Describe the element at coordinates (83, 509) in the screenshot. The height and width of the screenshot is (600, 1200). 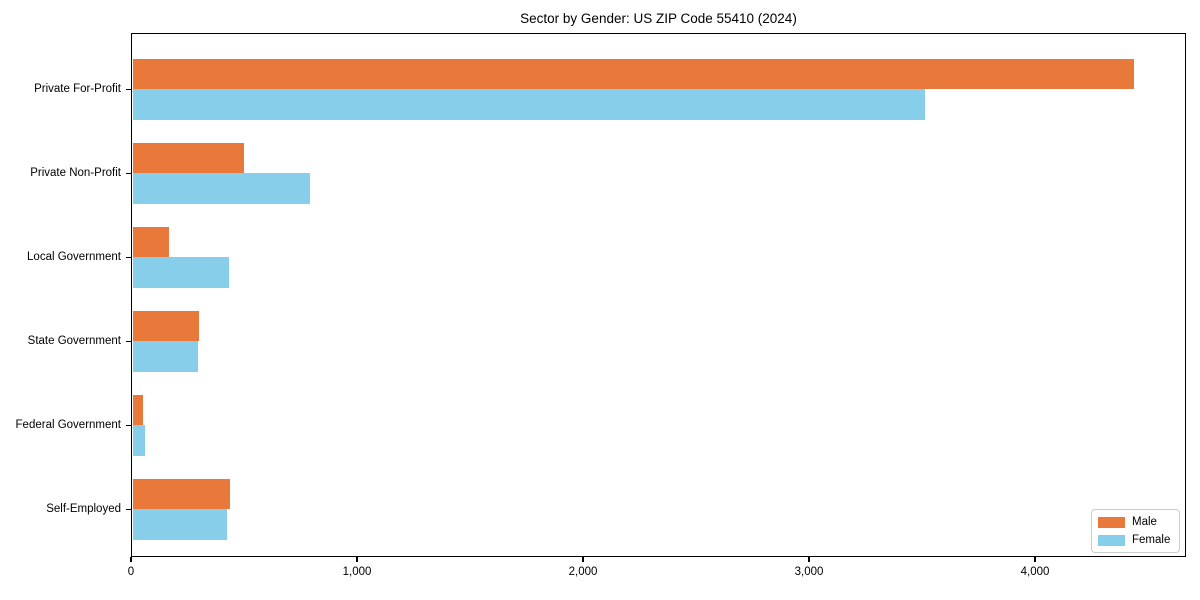
I see `y-tick-label: Self-Employed` at that location.